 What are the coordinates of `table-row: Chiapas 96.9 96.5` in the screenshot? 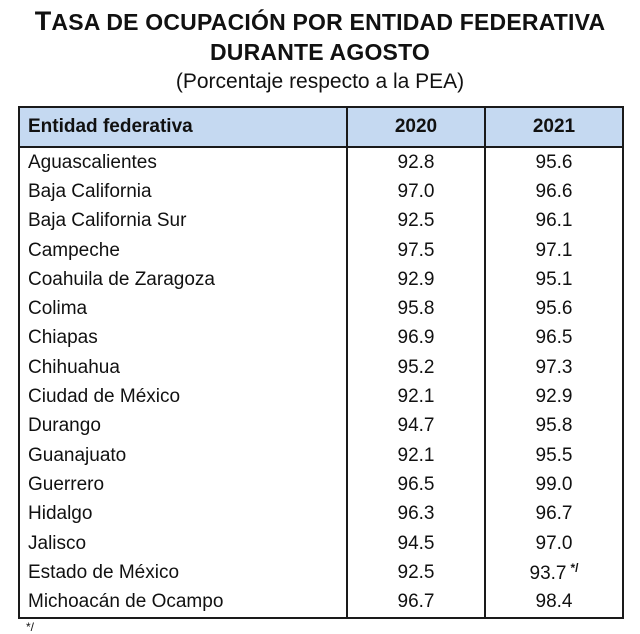 It's located at (321, 338).